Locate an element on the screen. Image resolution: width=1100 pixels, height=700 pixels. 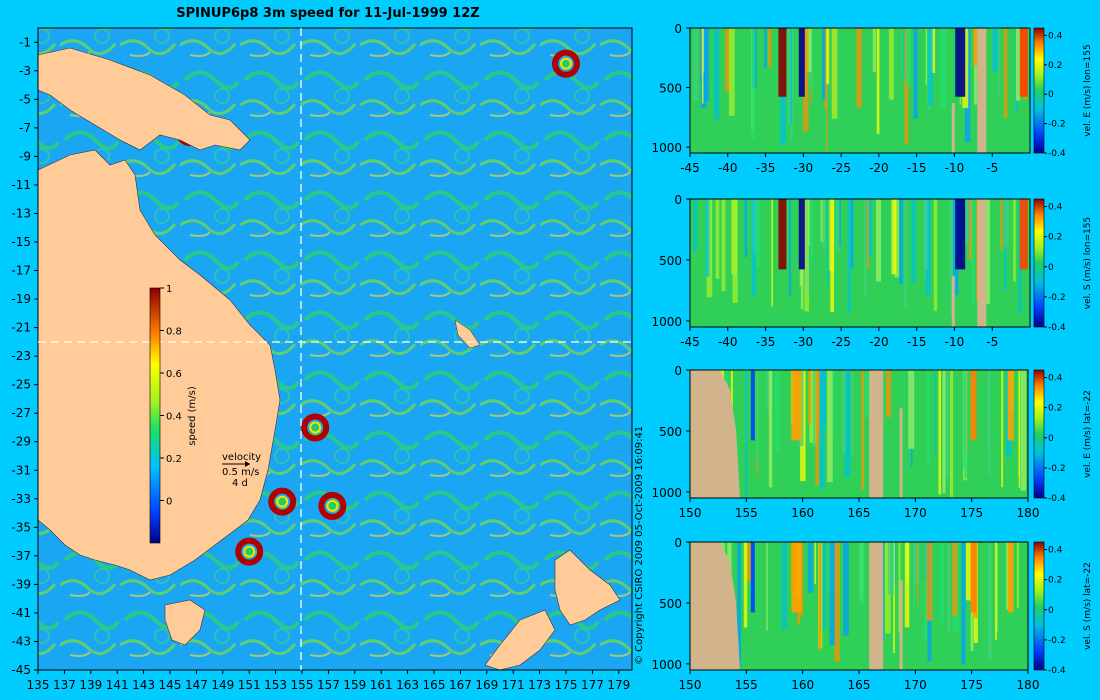
section-x-tick-label: -30 is located at coordinates (804, 342).